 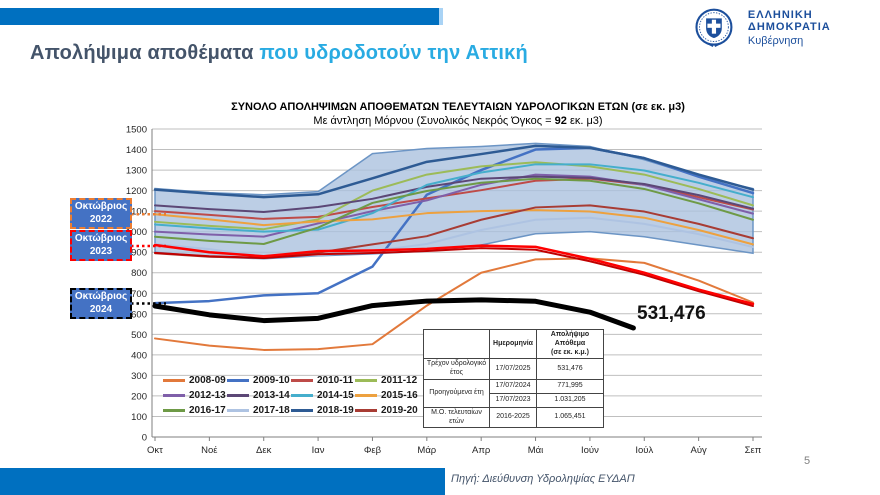 I want to click on legend-item-2014-15: 2014-15, so click(x=323, y=395).